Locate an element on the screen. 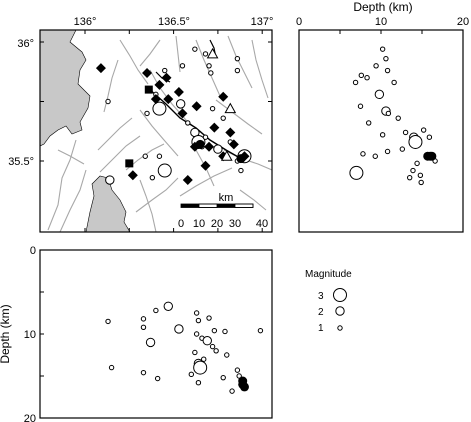 This screenshot has height=422, width=471. scale-bar: km 0 10 20 30 40 is located at coordinates (223, 211).